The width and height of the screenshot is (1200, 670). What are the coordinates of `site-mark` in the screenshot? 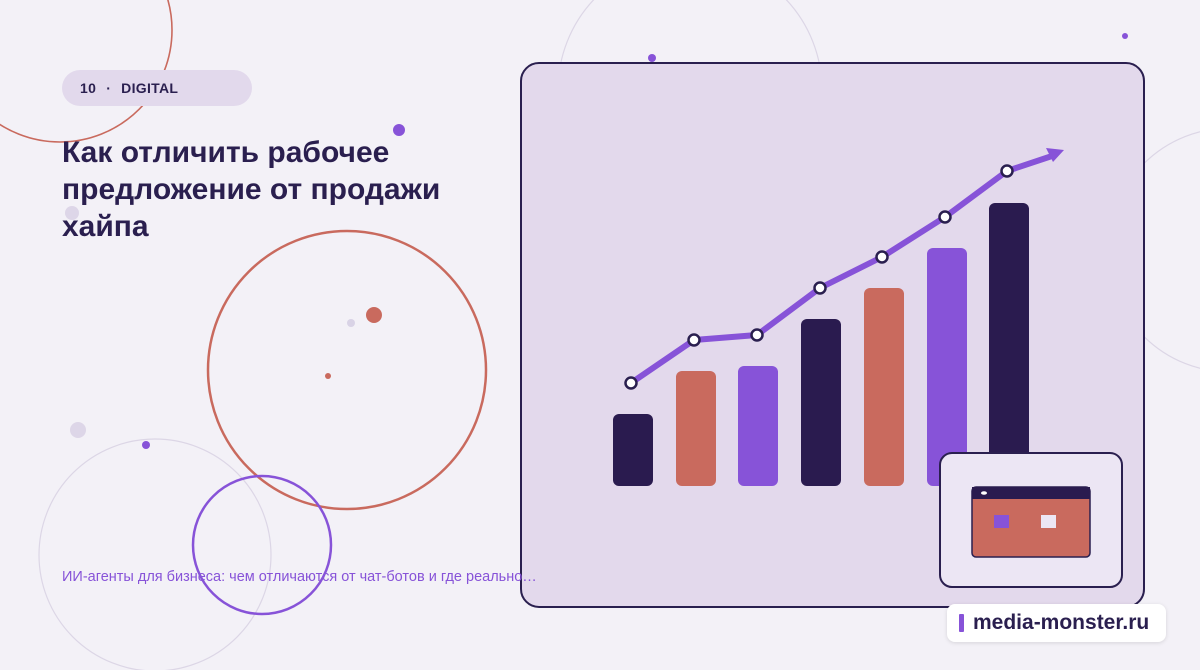 It's located at (961, 623).